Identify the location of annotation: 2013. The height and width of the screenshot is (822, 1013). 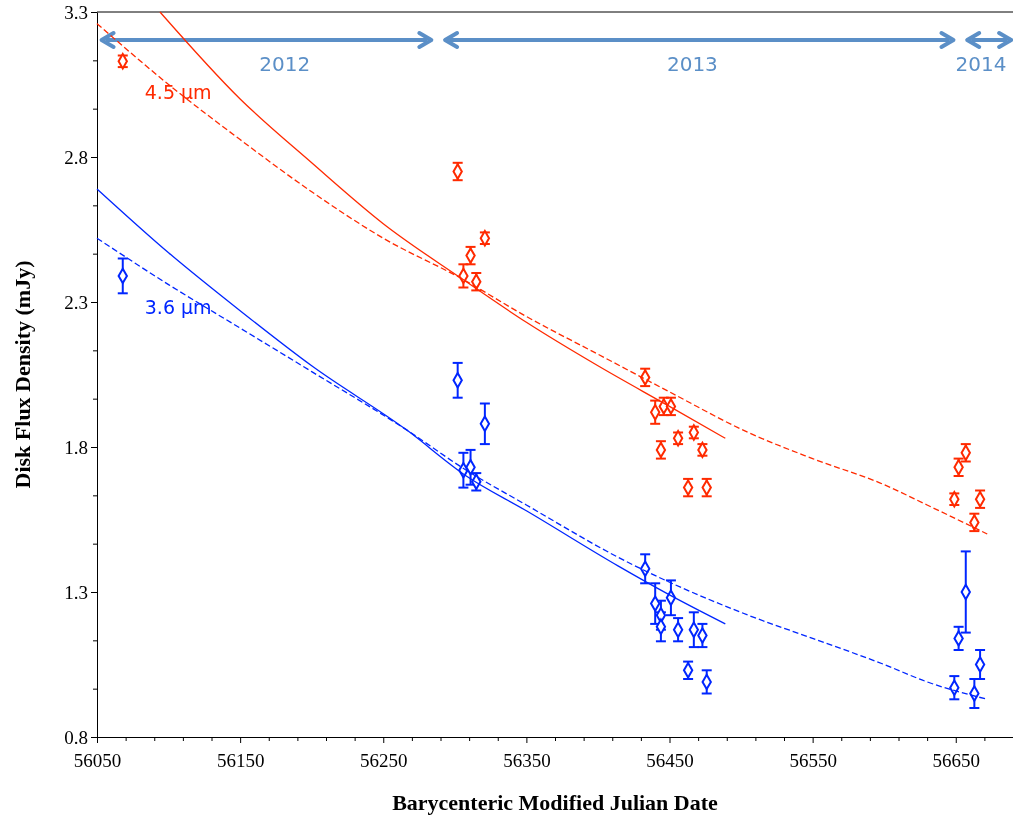
(692, 64).